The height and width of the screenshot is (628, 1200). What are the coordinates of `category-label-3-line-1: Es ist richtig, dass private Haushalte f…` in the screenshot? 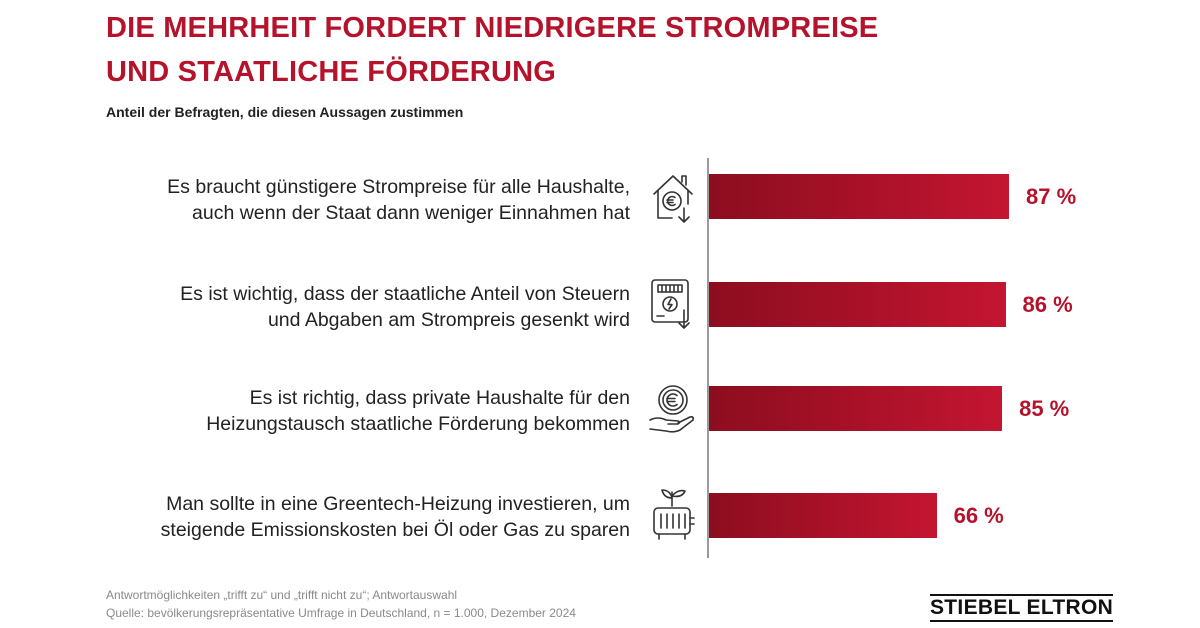 It's located at (439, 398).